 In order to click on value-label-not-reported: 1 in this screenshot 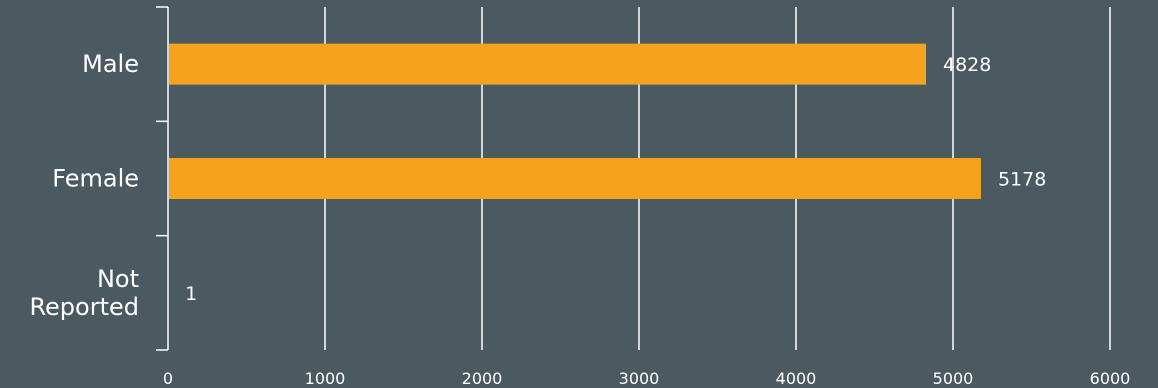, I will do `click(191, 294)`.